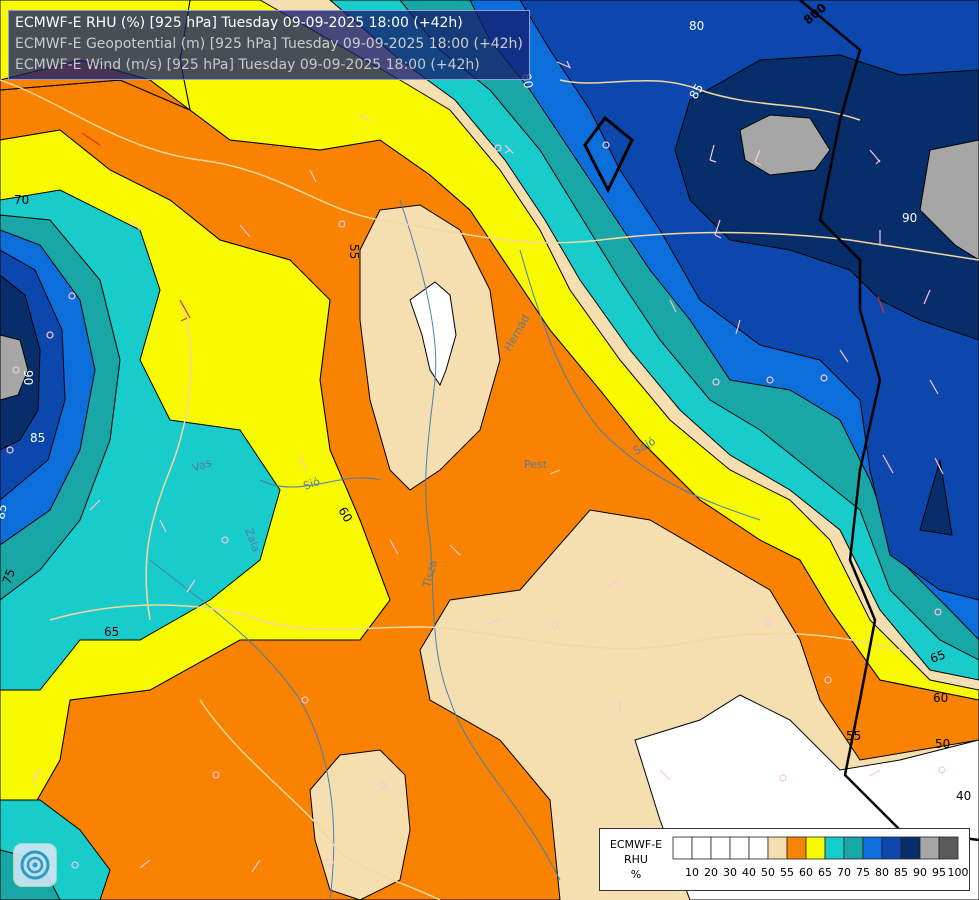 The width and height of the screenshot is (979, 900). What do you see at coordinates (844, 872) in the screenshot?
I see `legend-tick-label: 70` at bounding box center [844, 872].